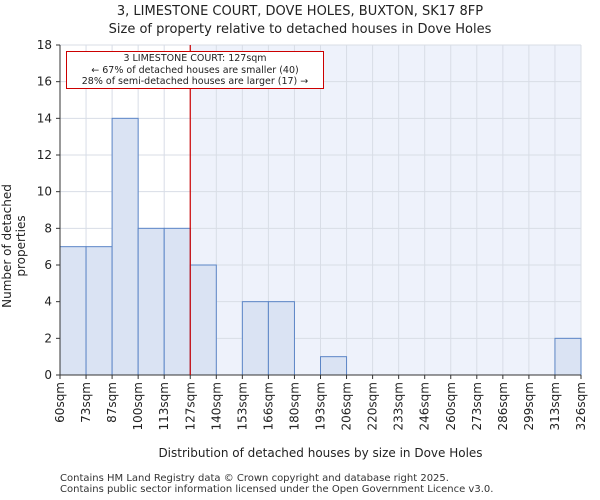 The width and height of the screenshot is (600, 500). Describe the element at coordinates (48, 302) in the screenshot. I see `y-tick-label-4: 4` at that location.